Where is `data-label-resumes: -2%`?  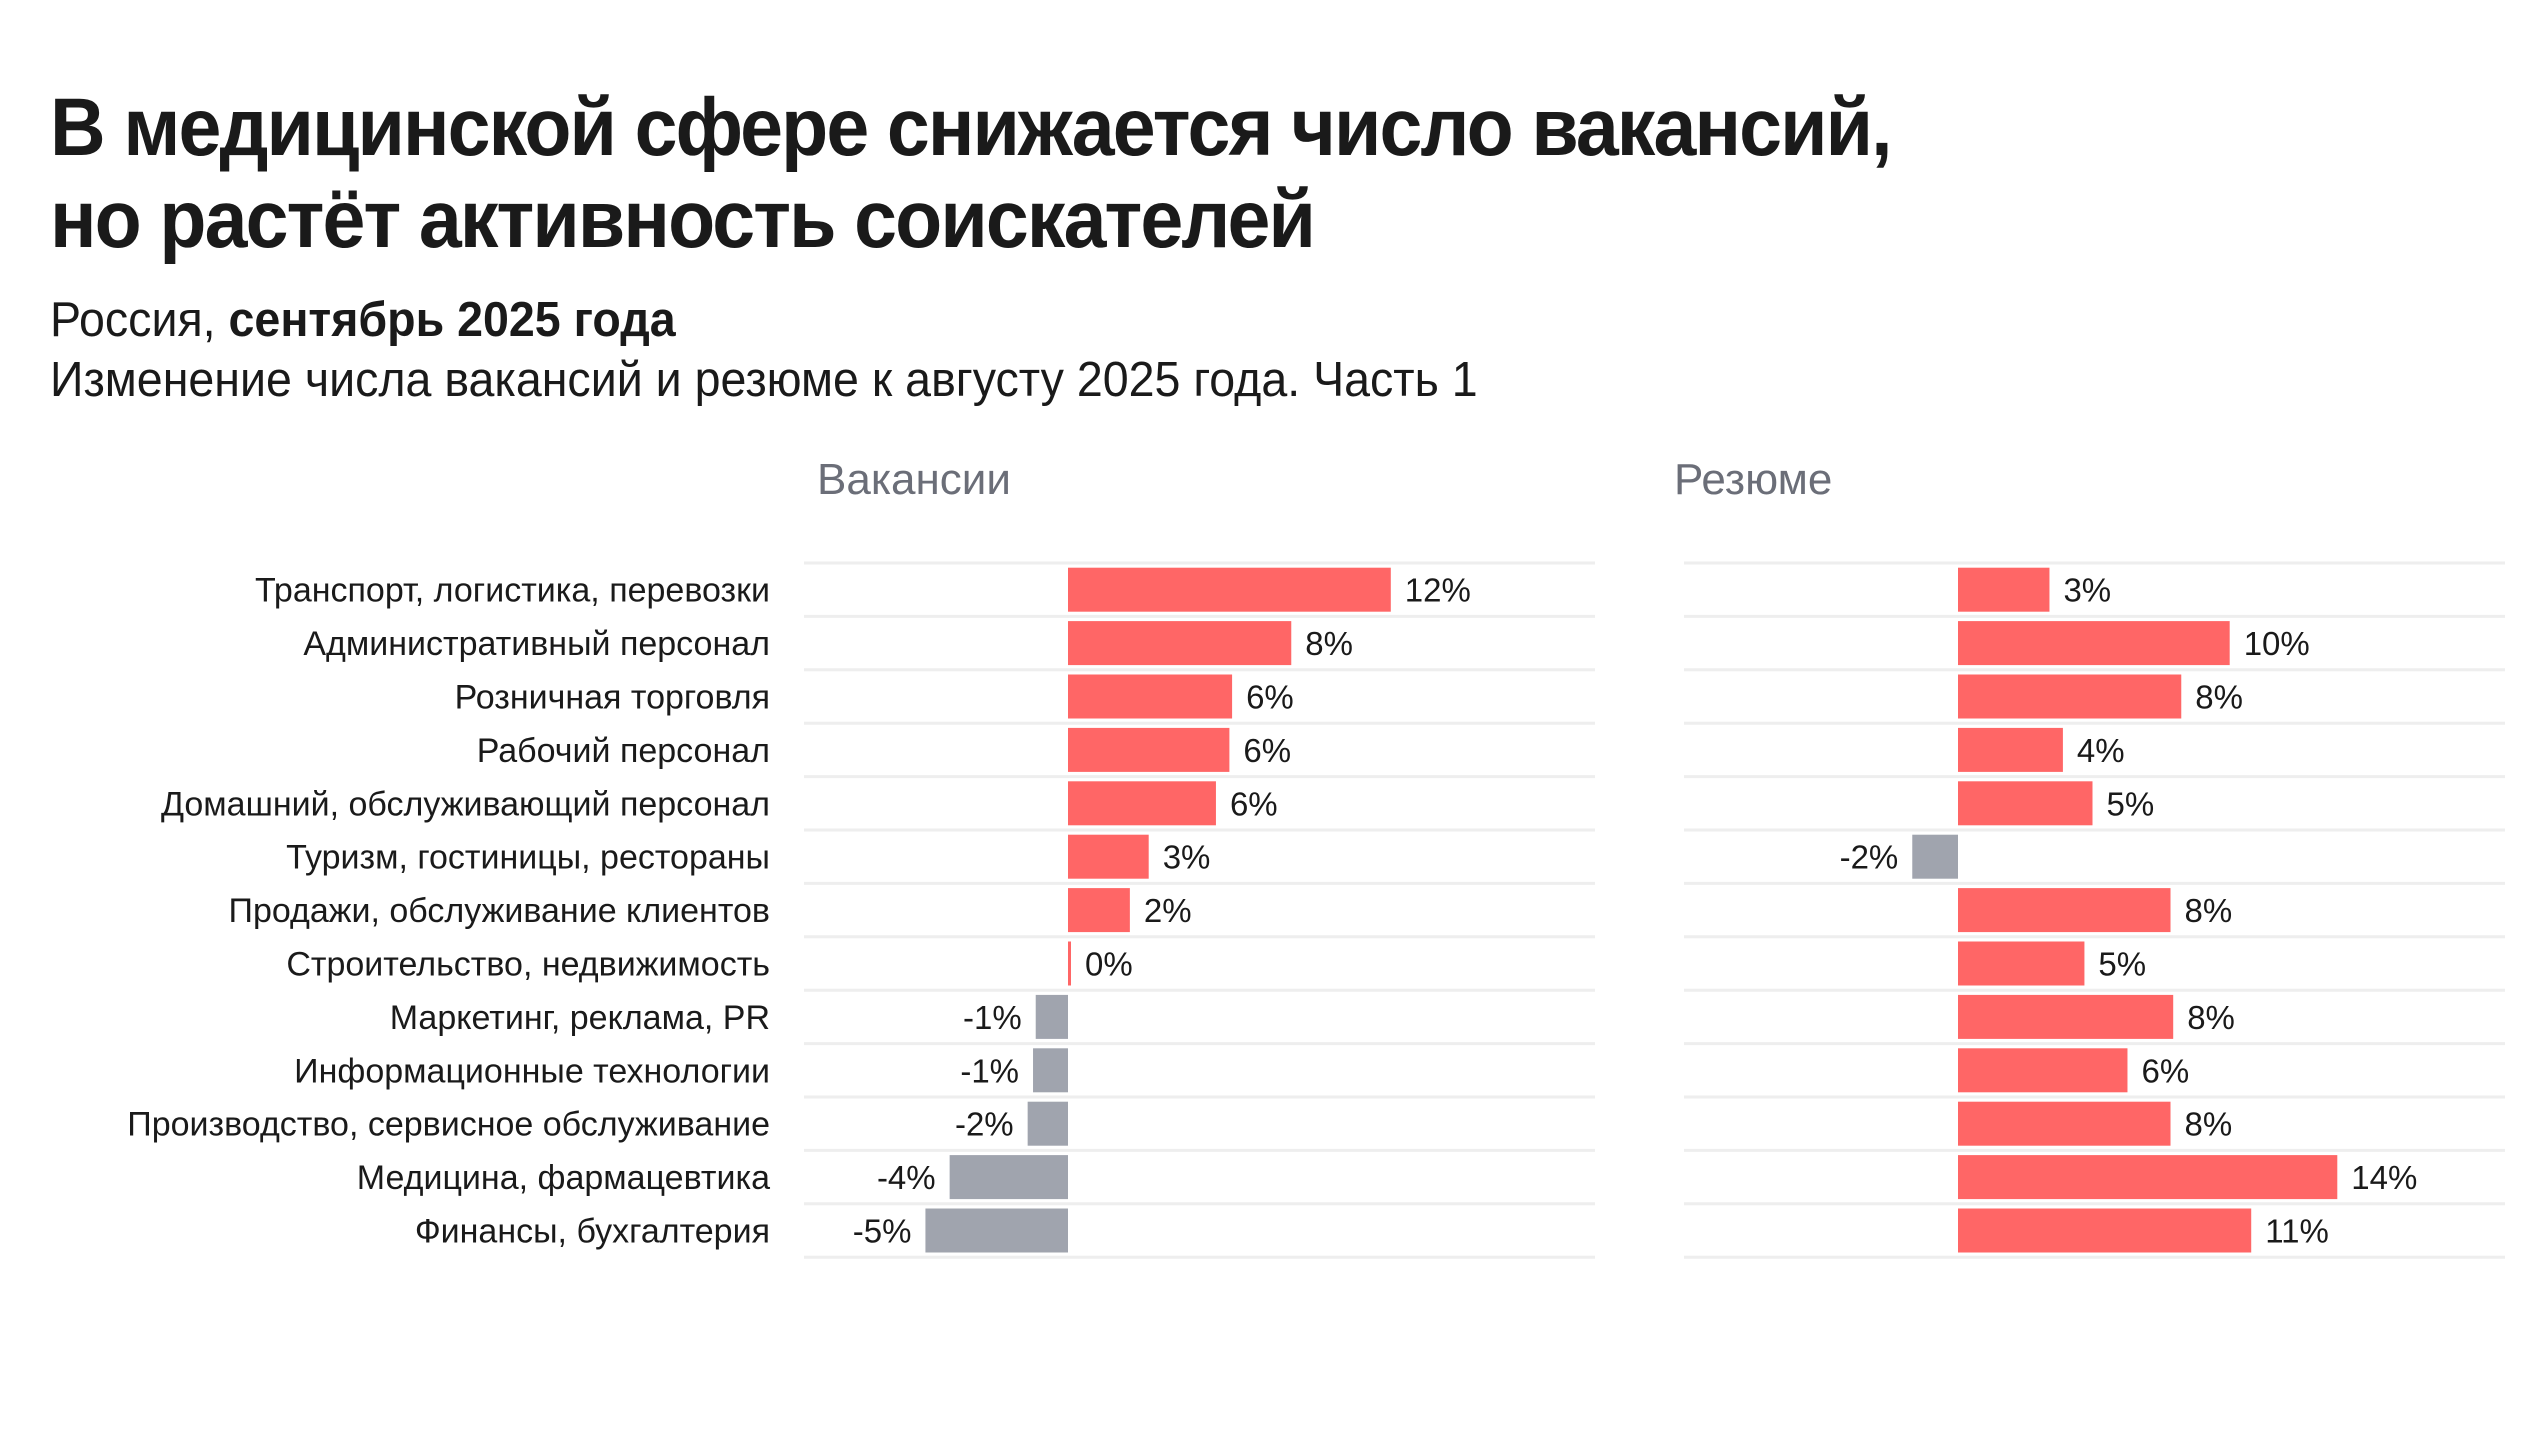
data-label-resumes: -2% is located at coordinates (1869, 857).